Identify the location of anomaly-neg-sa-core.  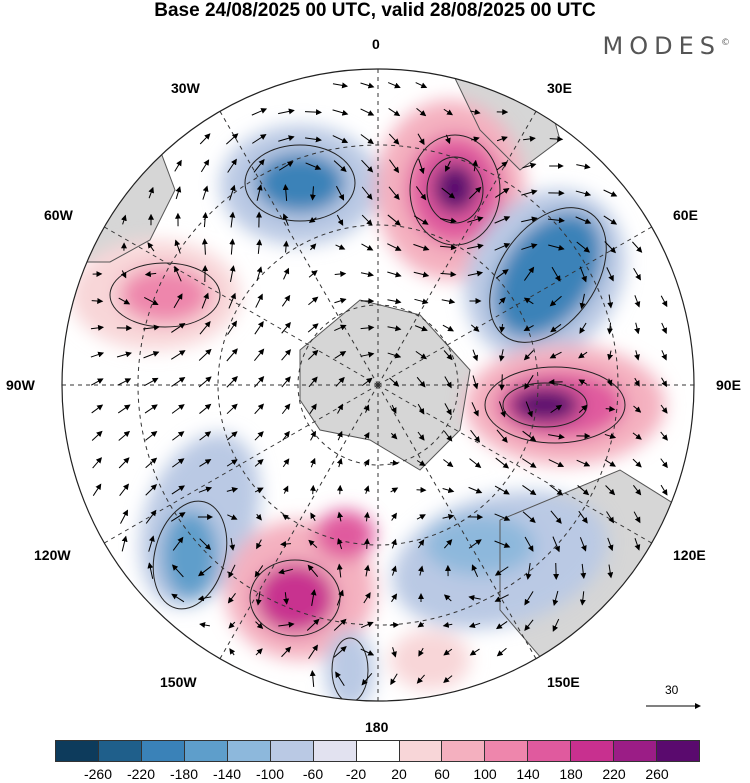
(300, 183).